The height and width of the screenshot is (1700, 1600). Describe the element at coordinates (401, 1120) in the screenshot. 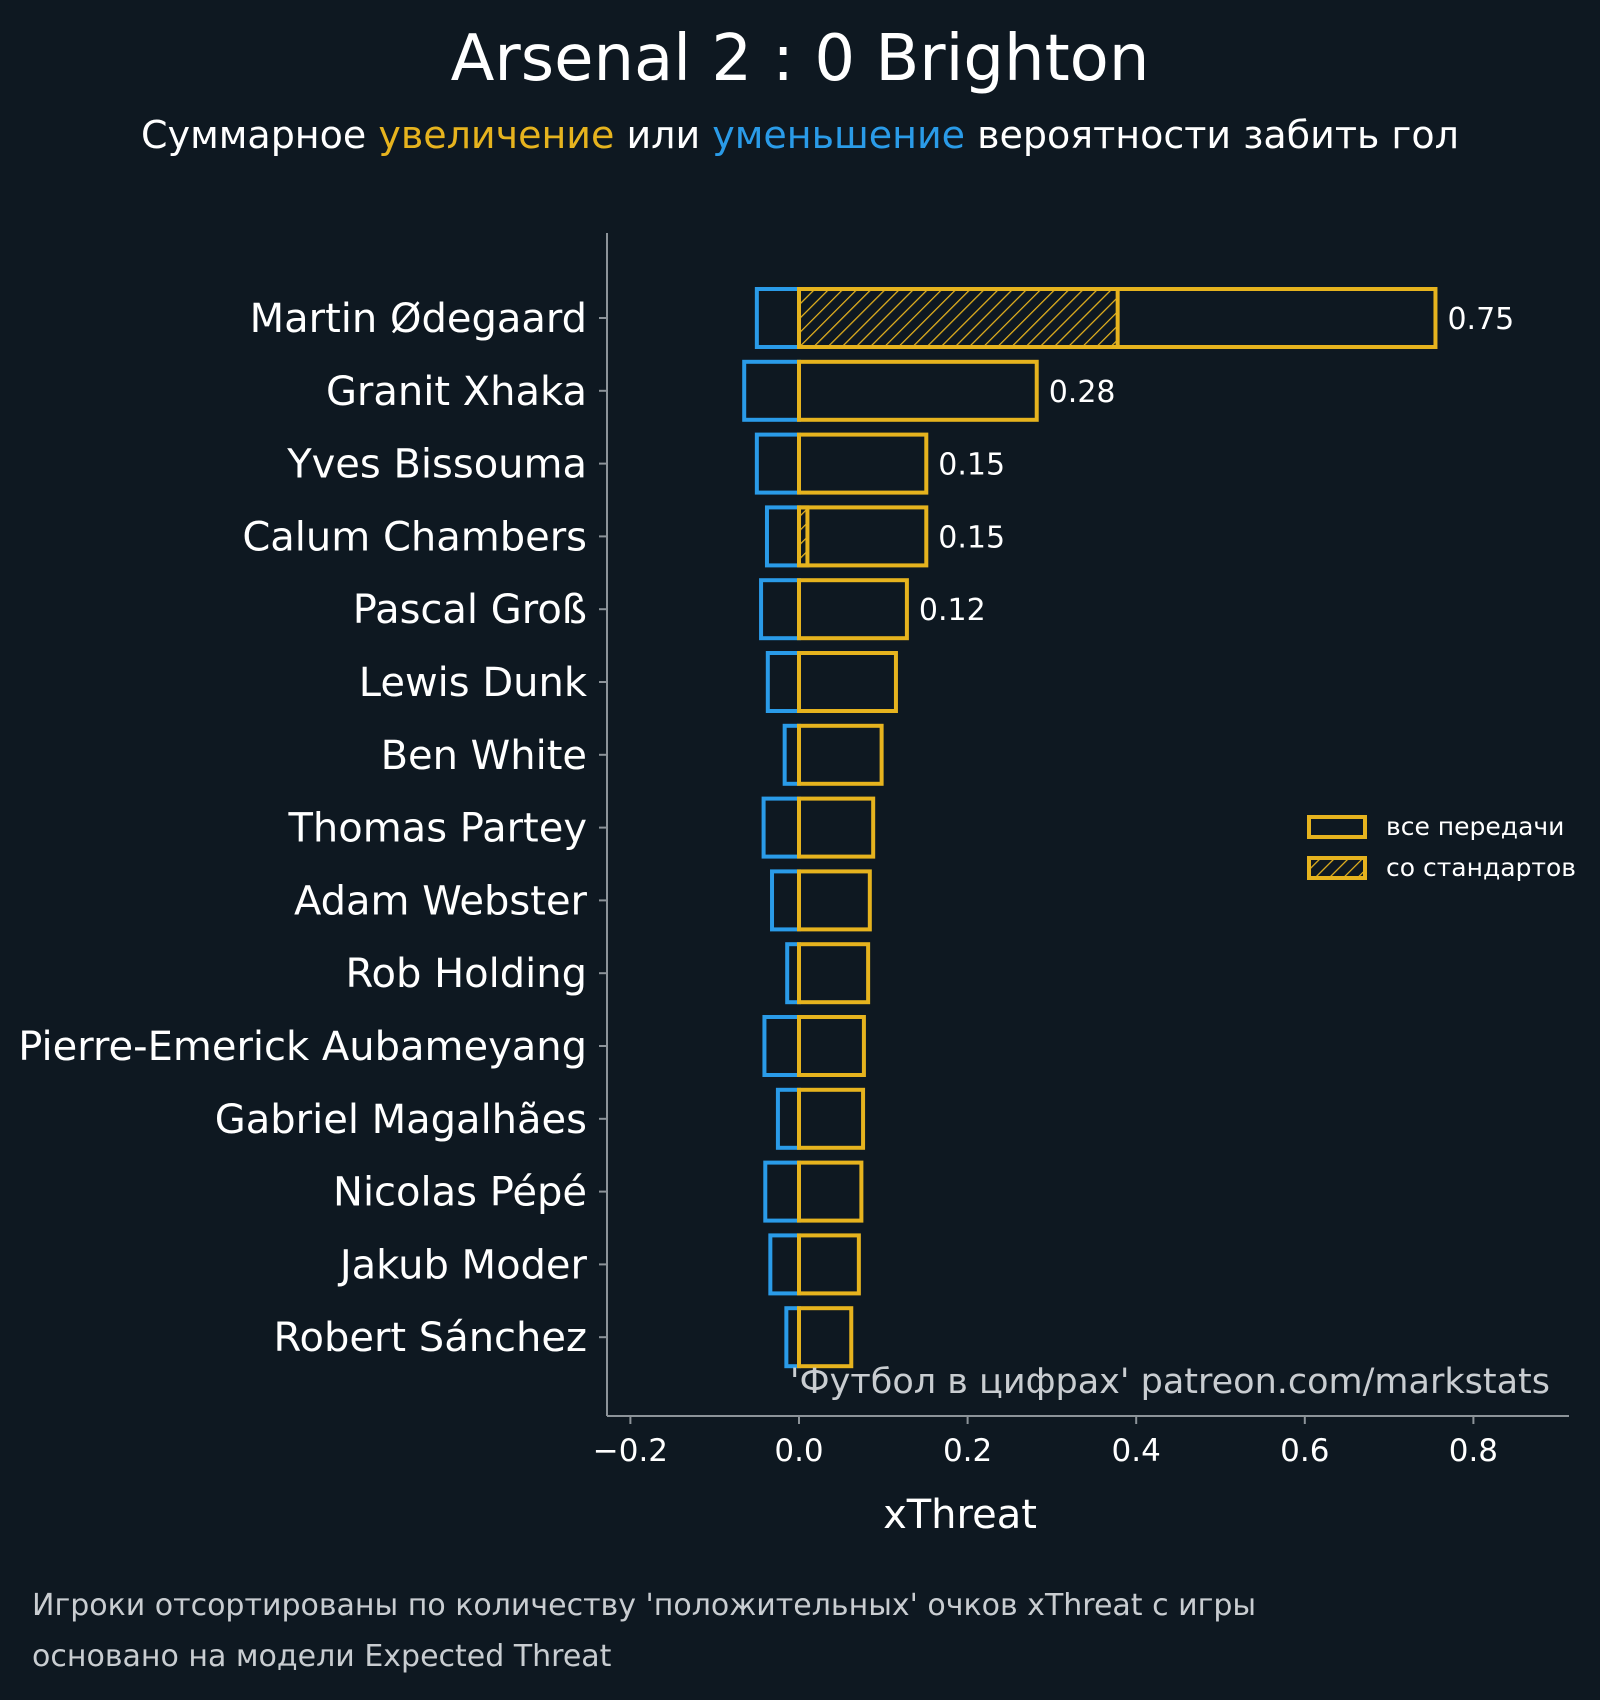

I see `y-tick-label: Gabriel Magalhães` at that location.